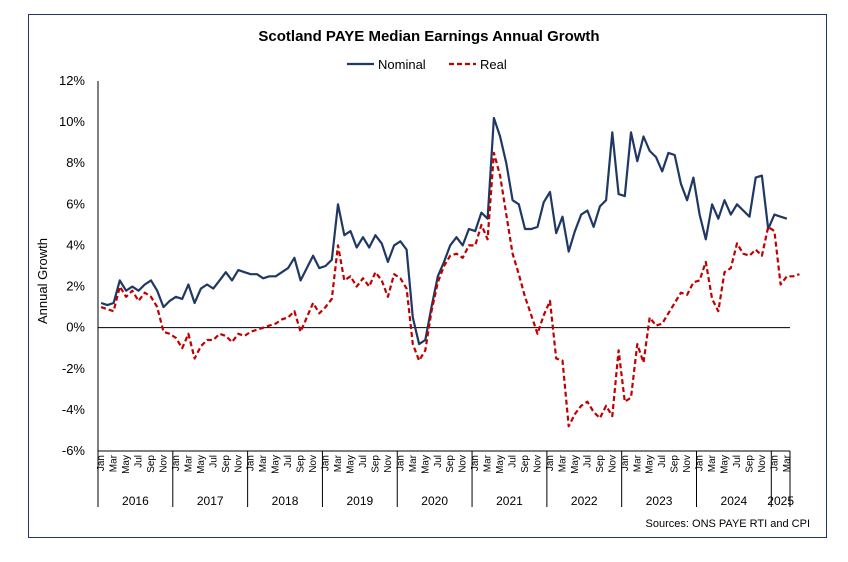  What do you see at coordinates (584, 501) in the screenshot?
I see `year-label: 2022` at bounding box center [584, 501].